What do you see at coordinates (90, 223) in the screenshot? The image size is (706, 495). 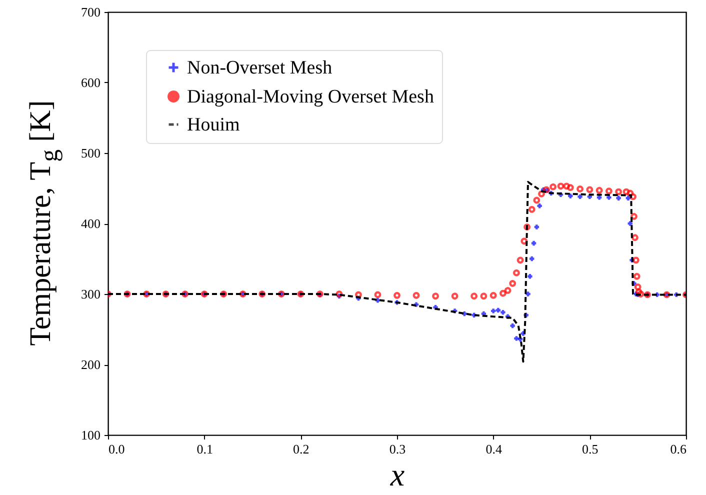 I see `y-tick-label: 400` at bounding box center [90, 223].